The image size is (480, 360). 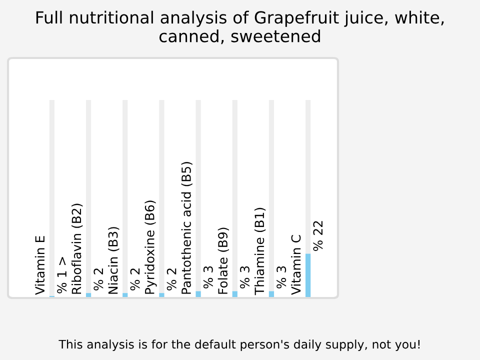 What do you see at coordinates (186, 228) in the screenshot?
I see `x-tick-label: Pantothenic acid (B5)` at bounding box center [186, 228].